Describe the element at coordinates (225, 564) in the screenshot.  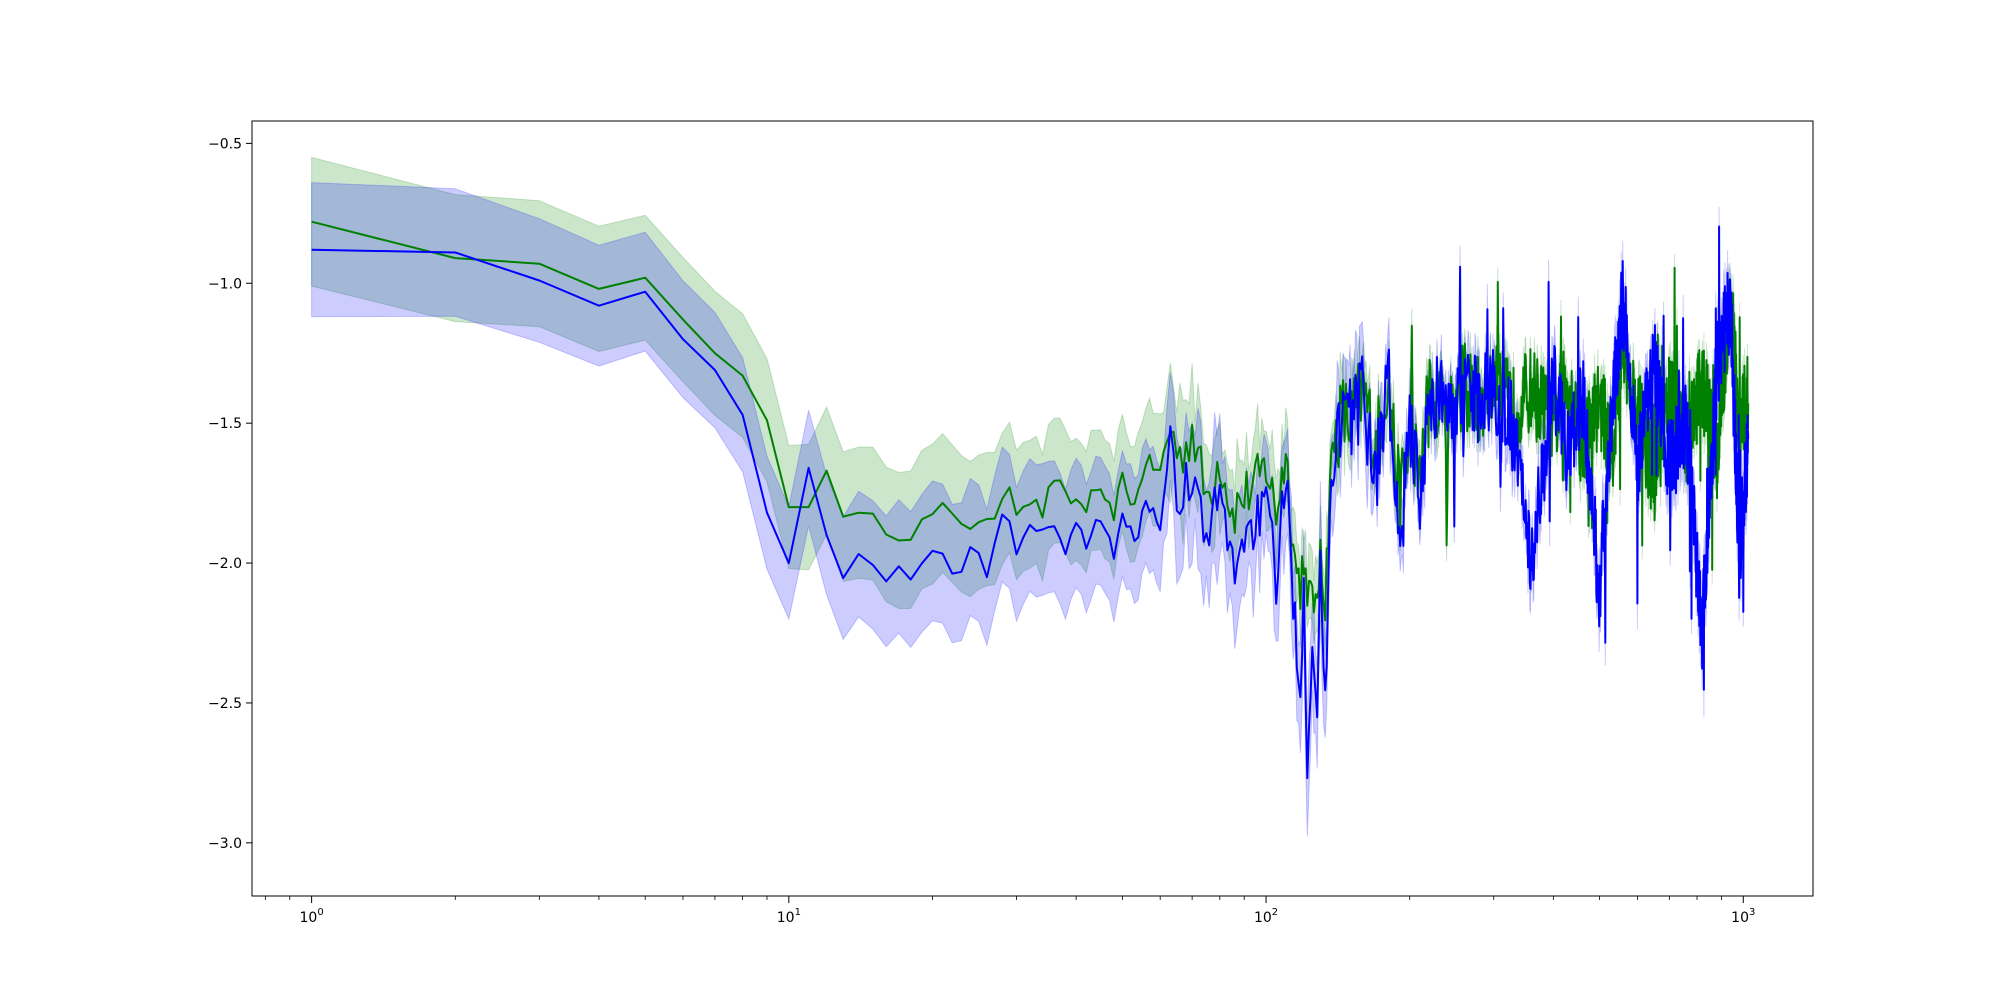
I see `y-tick-label-3: −2.0` at that location.